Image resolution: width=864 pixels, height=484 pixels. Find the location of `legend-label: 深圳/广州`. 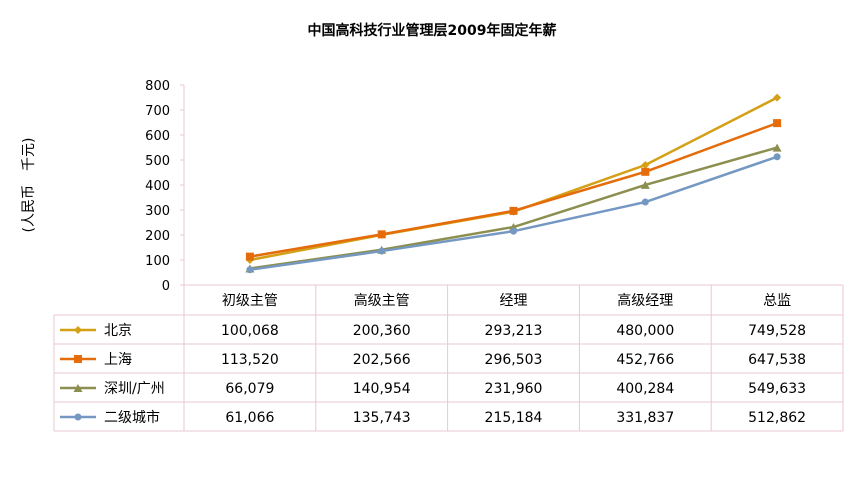

legend-label: 深圳/广州 is located at coordinates (134, 389).